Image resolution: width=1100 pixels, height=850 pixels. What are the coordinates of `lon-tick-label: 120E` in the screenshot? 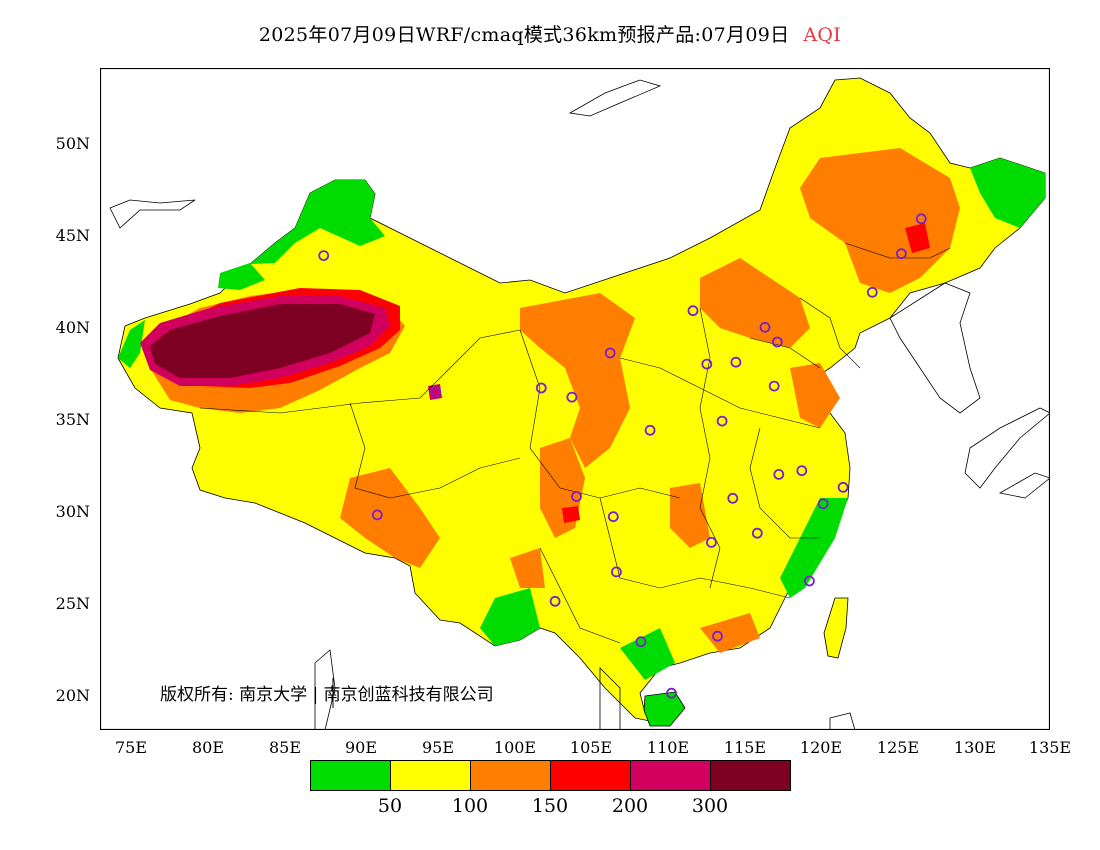 It's located at (821, 747).